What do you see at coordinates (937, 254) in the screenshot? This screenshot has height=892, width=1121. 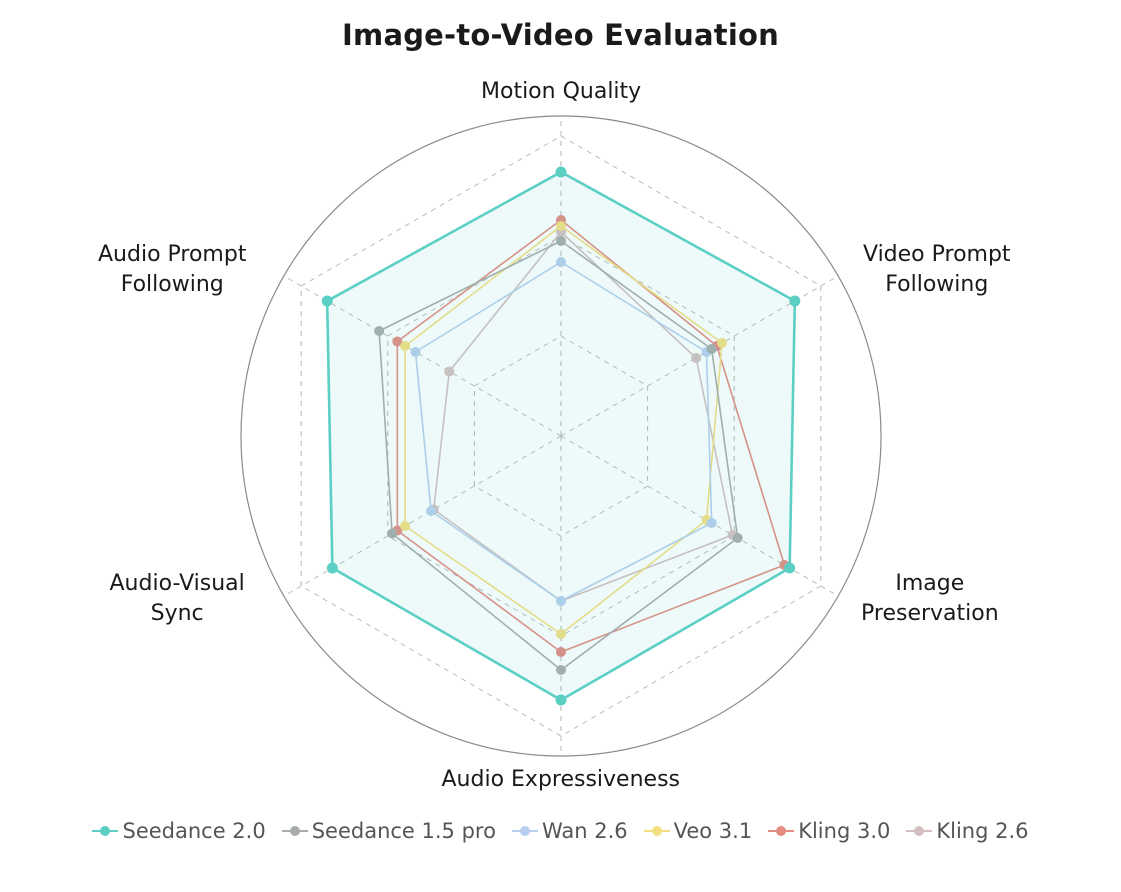 I see `axis-label-line: Video Prompt` at bounding box center [937, 254].